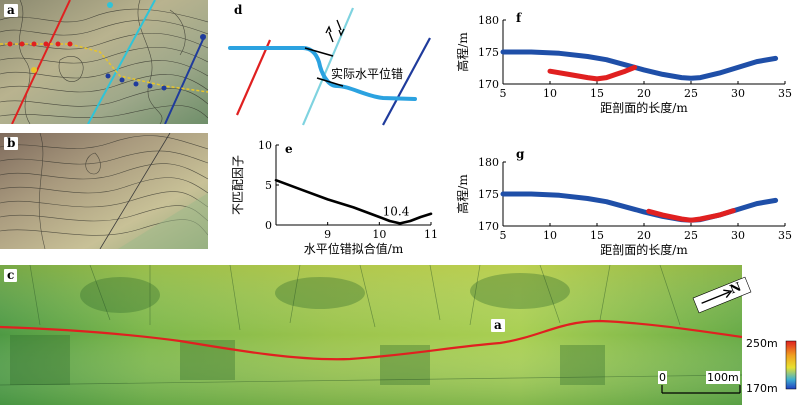  Describe the element at coordinates (785, 93) in the screenshot. I see `f-x-tick-label: 35` at that location.